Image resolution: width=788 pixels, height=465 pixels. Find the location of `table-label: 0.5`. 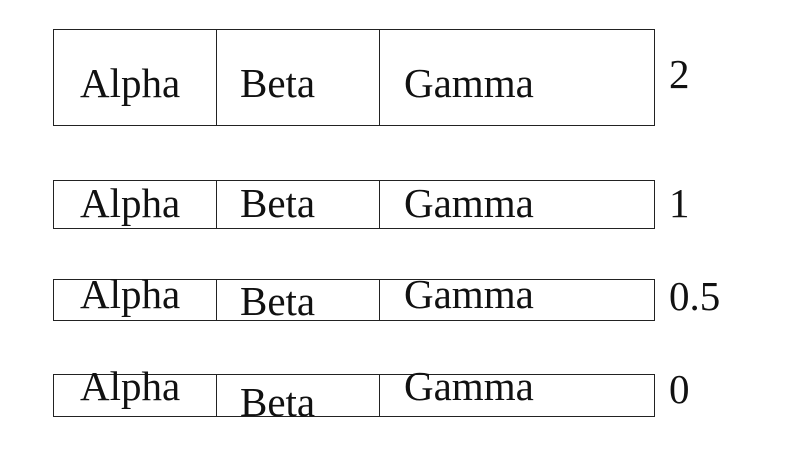

table-label: 0.5 is located at coordinates (695, 296).